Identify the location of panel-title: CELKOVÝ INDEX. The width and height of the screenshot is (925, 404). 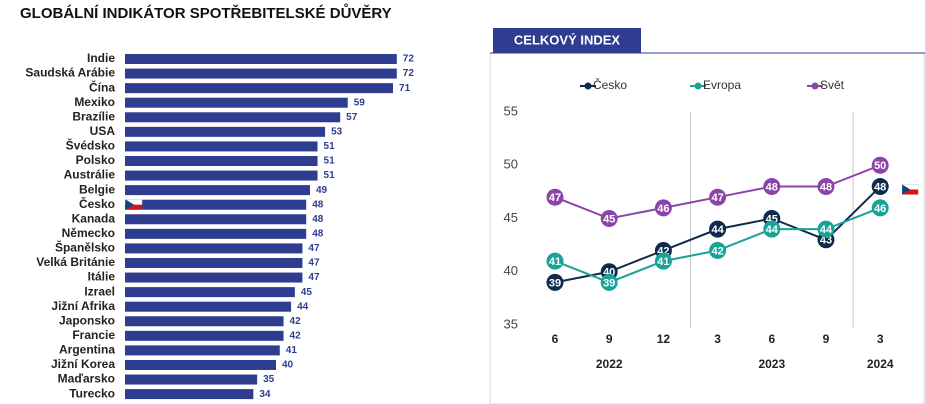
(567, 39).